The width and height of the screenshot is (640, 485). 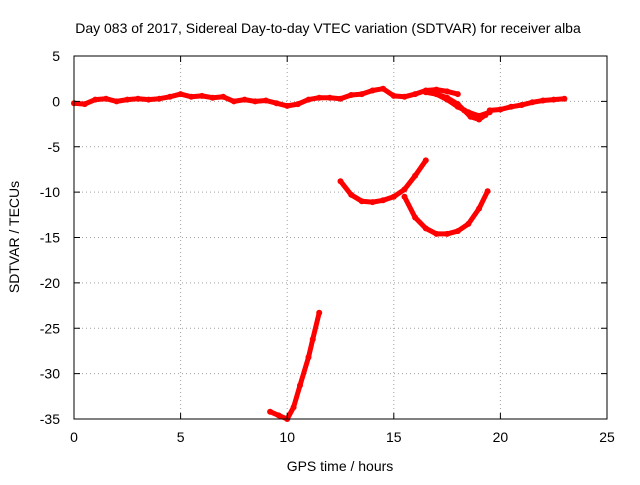 I want to click on y-tick-label-2: -5, so click(x=54, y=147).